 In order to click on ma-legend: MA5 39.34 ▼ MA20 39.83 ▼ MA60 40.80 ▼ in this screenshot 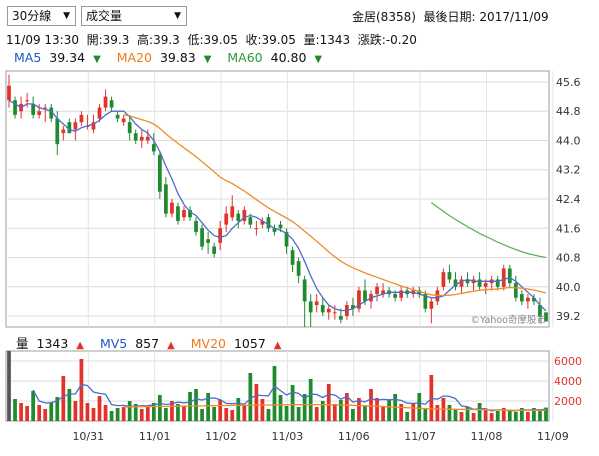, I will do `click(172, 57)`.